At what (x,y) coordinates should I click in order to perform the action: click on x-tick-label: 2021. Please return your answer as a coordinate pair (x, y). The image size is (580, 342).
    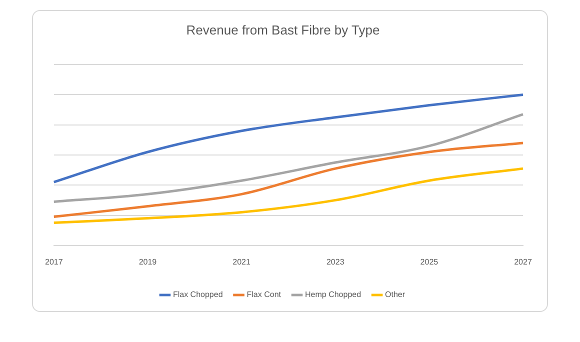
    Looking at the image, I should click on (241, 261).